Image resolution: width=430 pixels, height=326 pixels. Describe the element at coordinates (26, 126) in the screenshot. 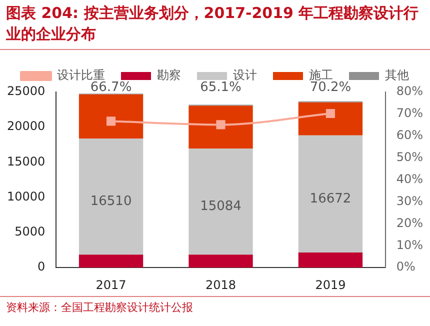

I see `y-tick-label: 20000` at that location.